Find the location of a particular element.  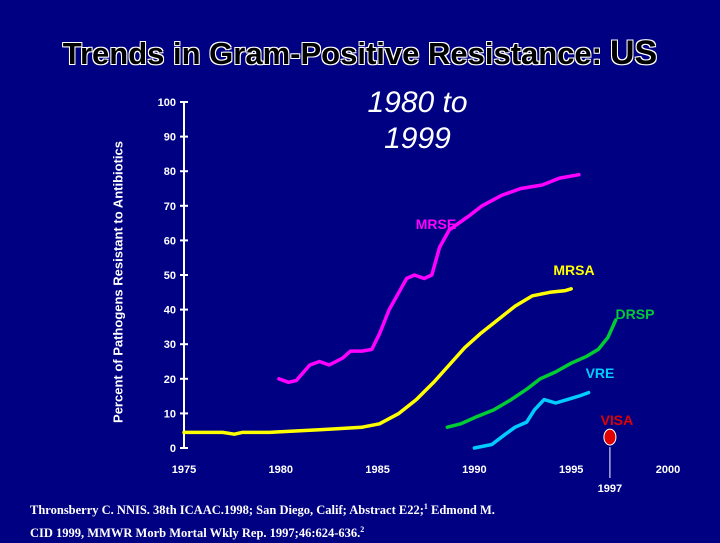

slide-title: Trends in Gram-Positive Resistance: US is located at coordinates (360, 53).